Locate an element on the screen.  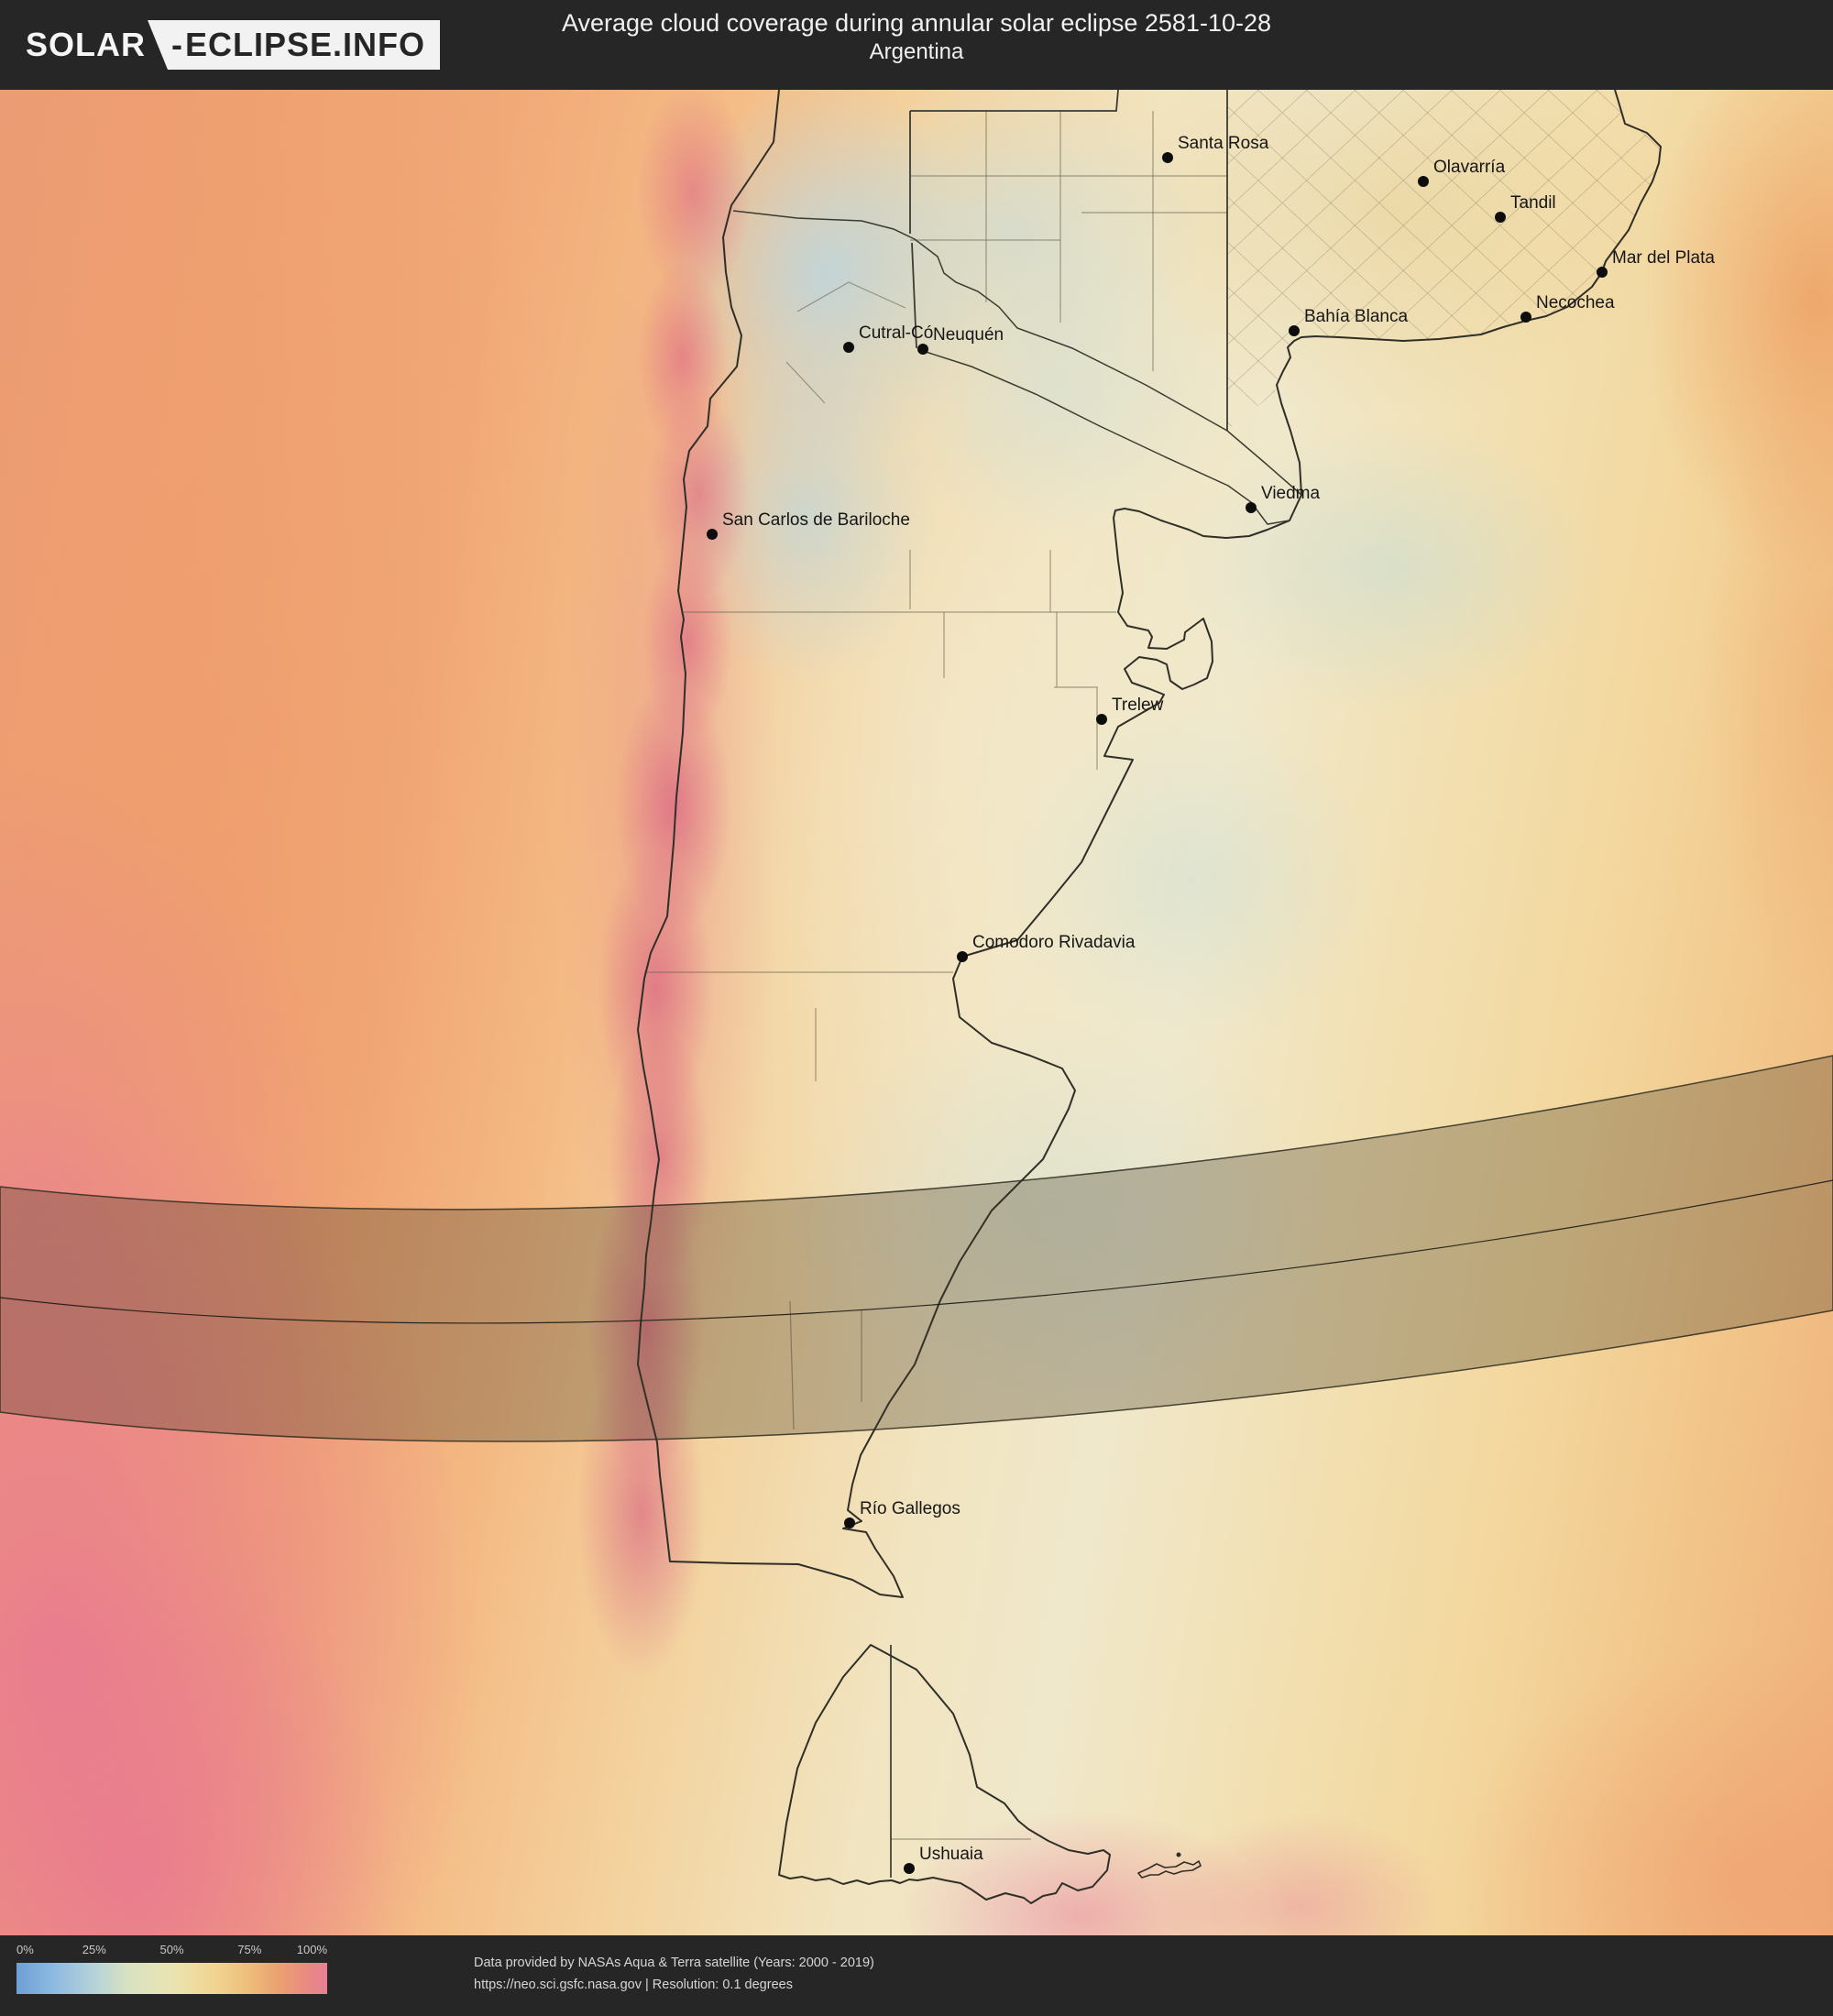
river-lines is located at coordinates (1017, 367).